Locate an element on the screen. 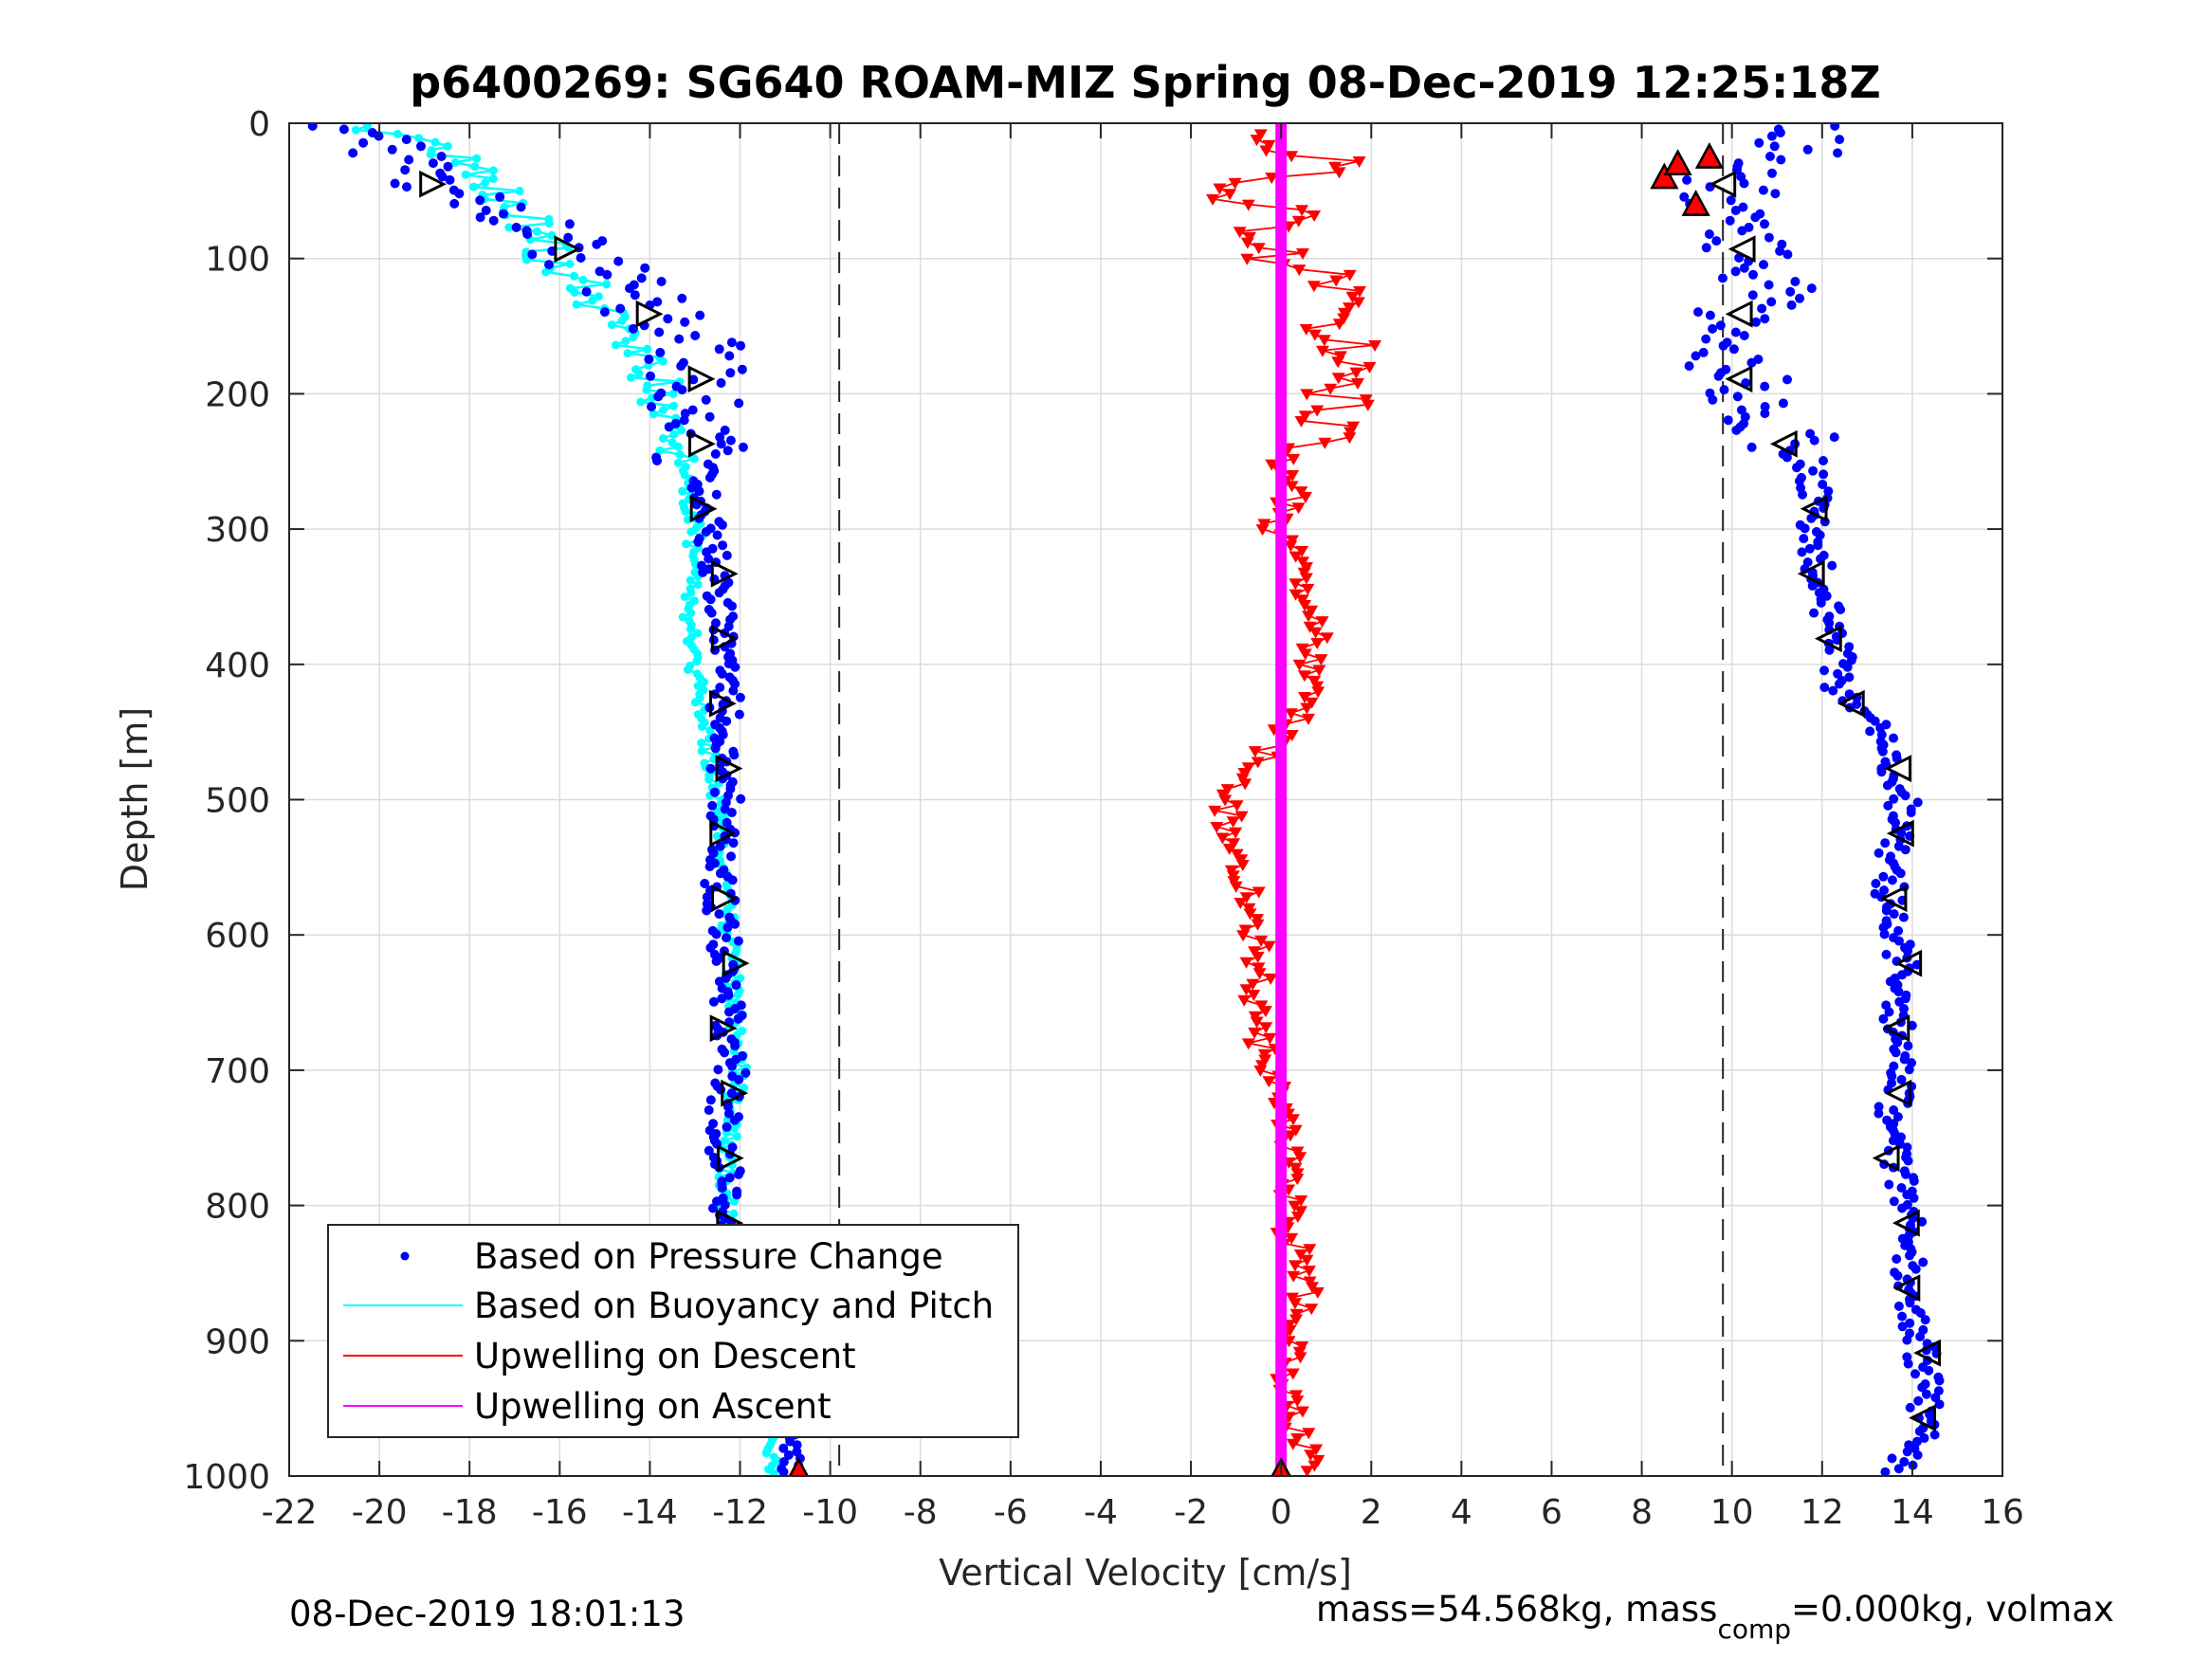 The width and height of the screenshot is (2212, 1659). y-tick-label: 700 is located at coordinates (237, 1071).